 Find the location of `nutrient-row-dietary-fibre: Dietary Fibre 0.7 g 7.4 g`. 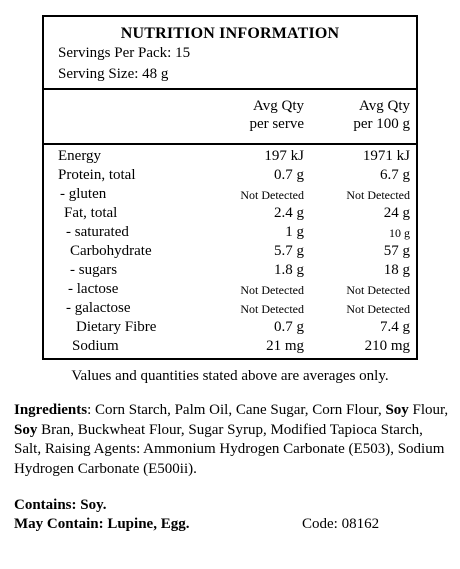

nutrient-row-dietary-fibre: Dietary Fibre 0.7 g 7.4 g is located at coordinates (243, 327).